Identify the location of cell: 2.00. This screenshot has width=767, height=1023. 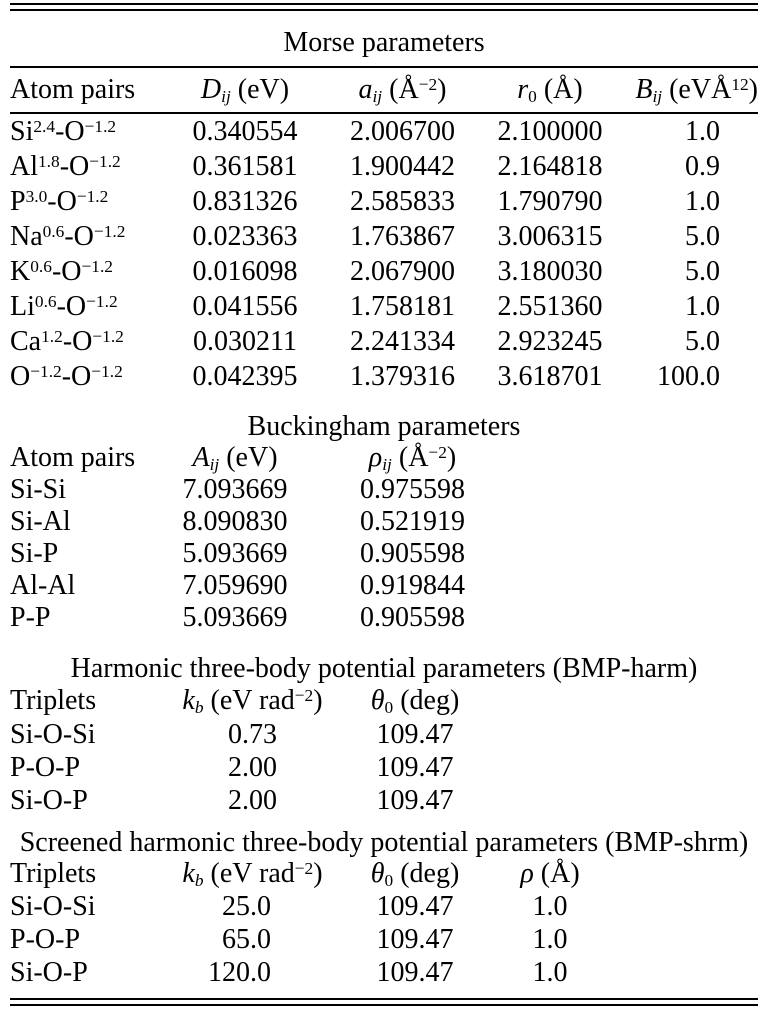
(252, 767).